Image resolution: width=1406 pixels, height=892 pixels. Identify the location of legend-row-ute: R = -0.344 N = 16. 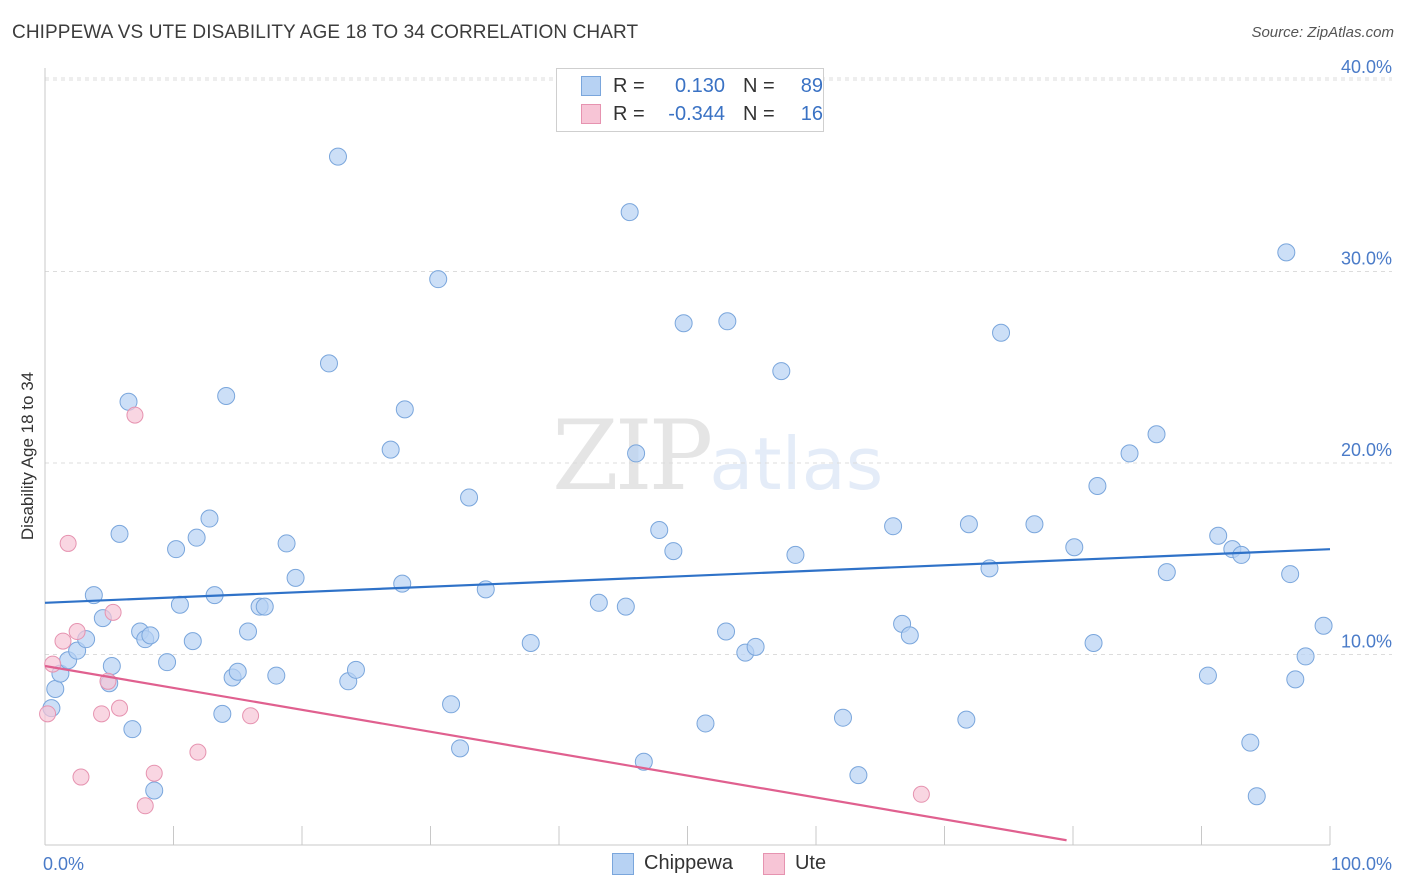
(702, 114).